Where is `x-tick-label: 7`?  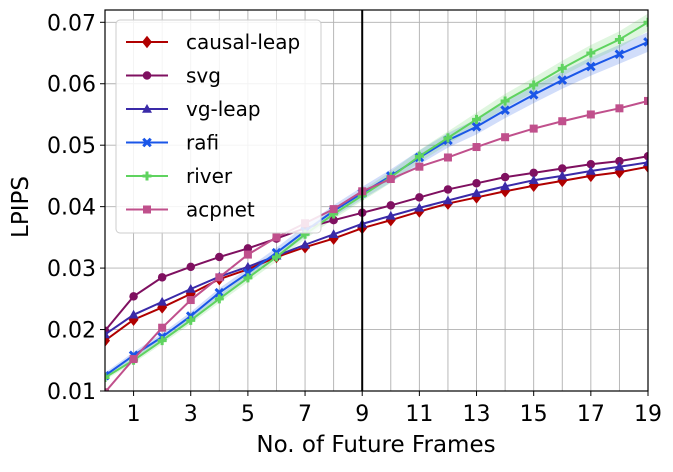 x-tick-label: 7 is located at coordinates (305, 414).